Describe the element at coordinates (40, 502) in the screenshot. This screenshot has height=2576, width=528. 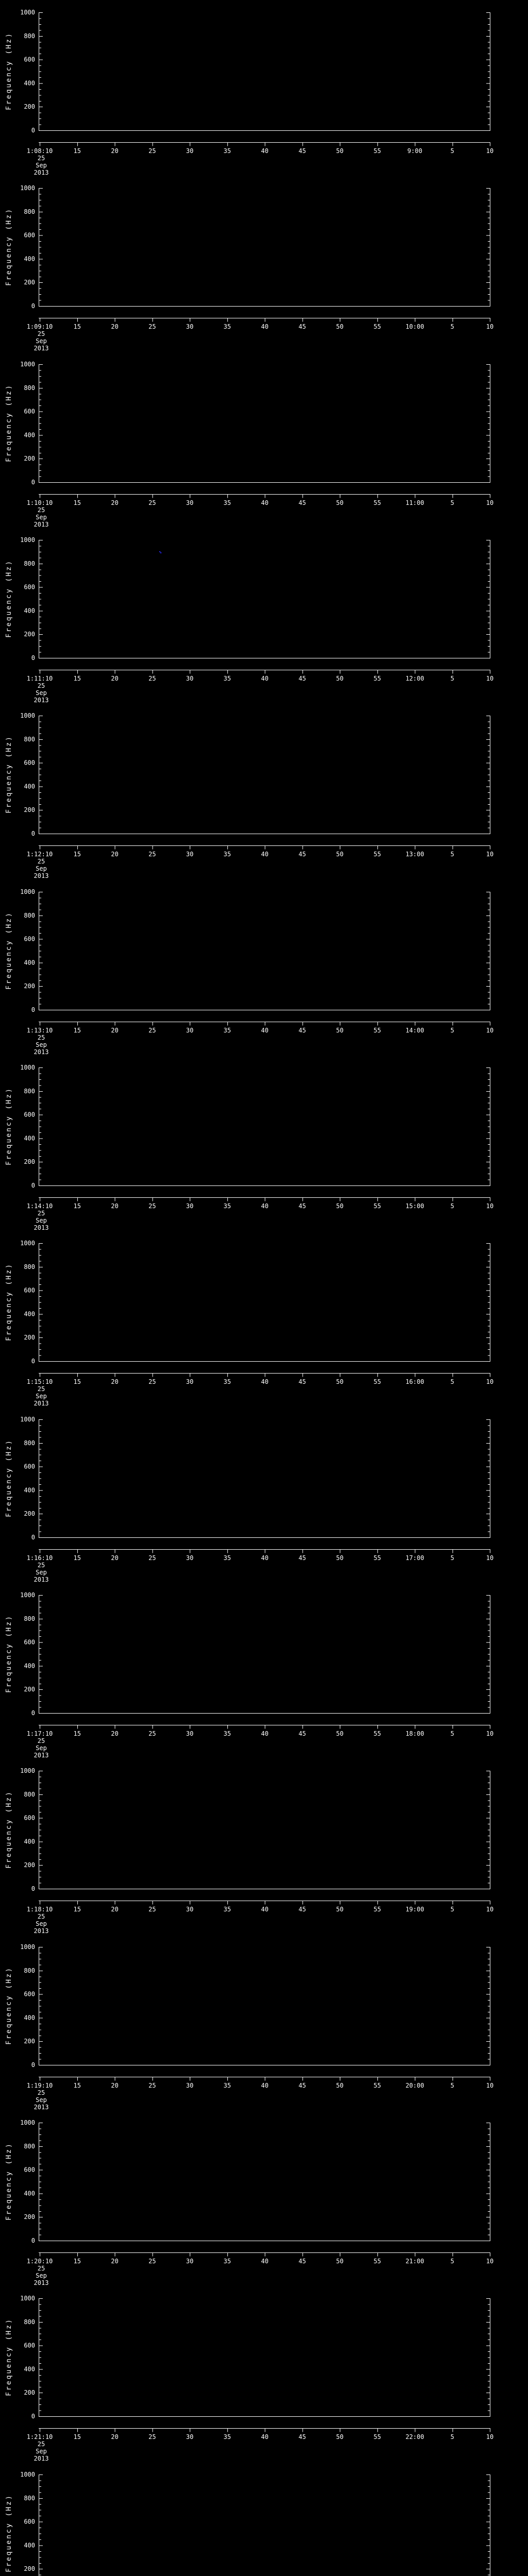
I see `x-tick-label: 1:10:10` at that location.